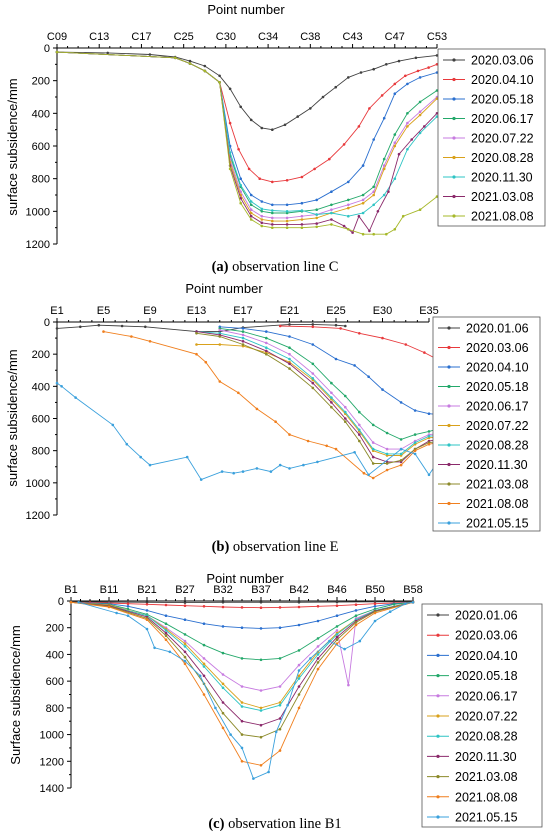  I want to click on panel-c-x-title: Point number, so click(245, 578).